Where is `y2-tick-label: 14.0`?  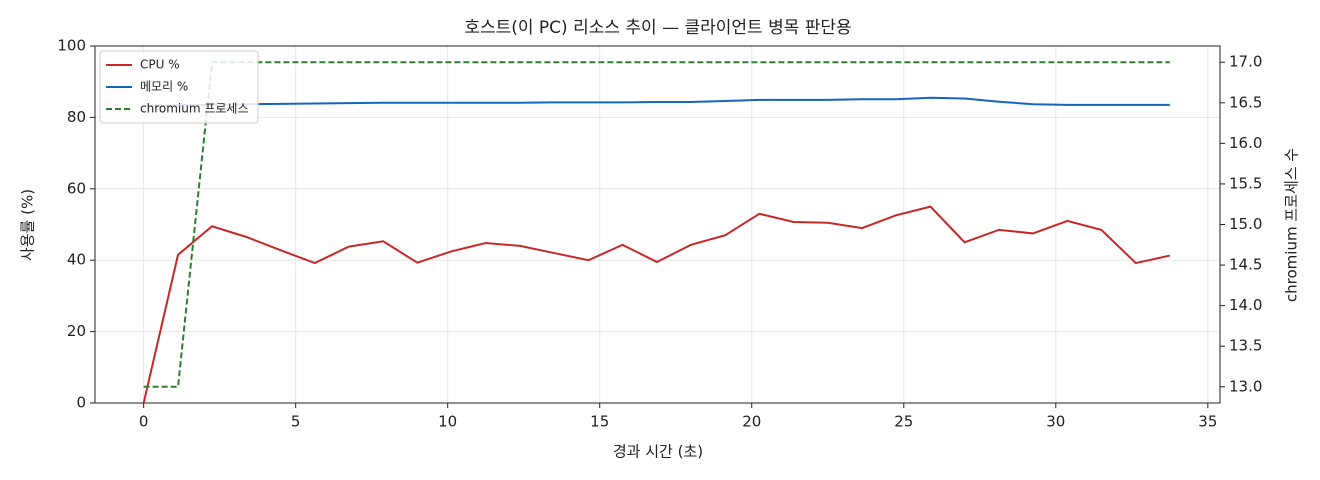 y2-tick-label: 14.0 is located at coordinates (1245, 305).